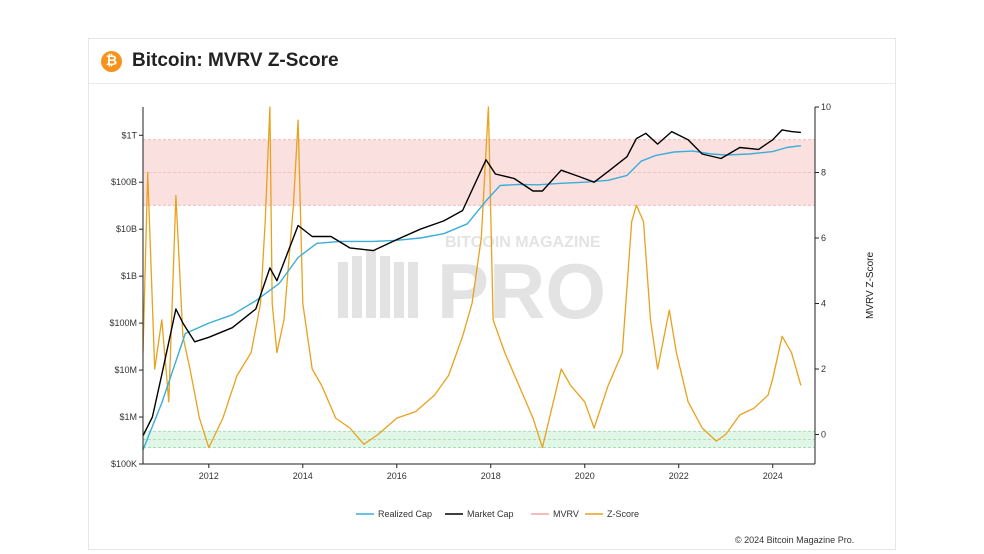 The width and height of the screenshot is (984, 554). I want to click on x-tick-label: 2018, so click(491, 476).